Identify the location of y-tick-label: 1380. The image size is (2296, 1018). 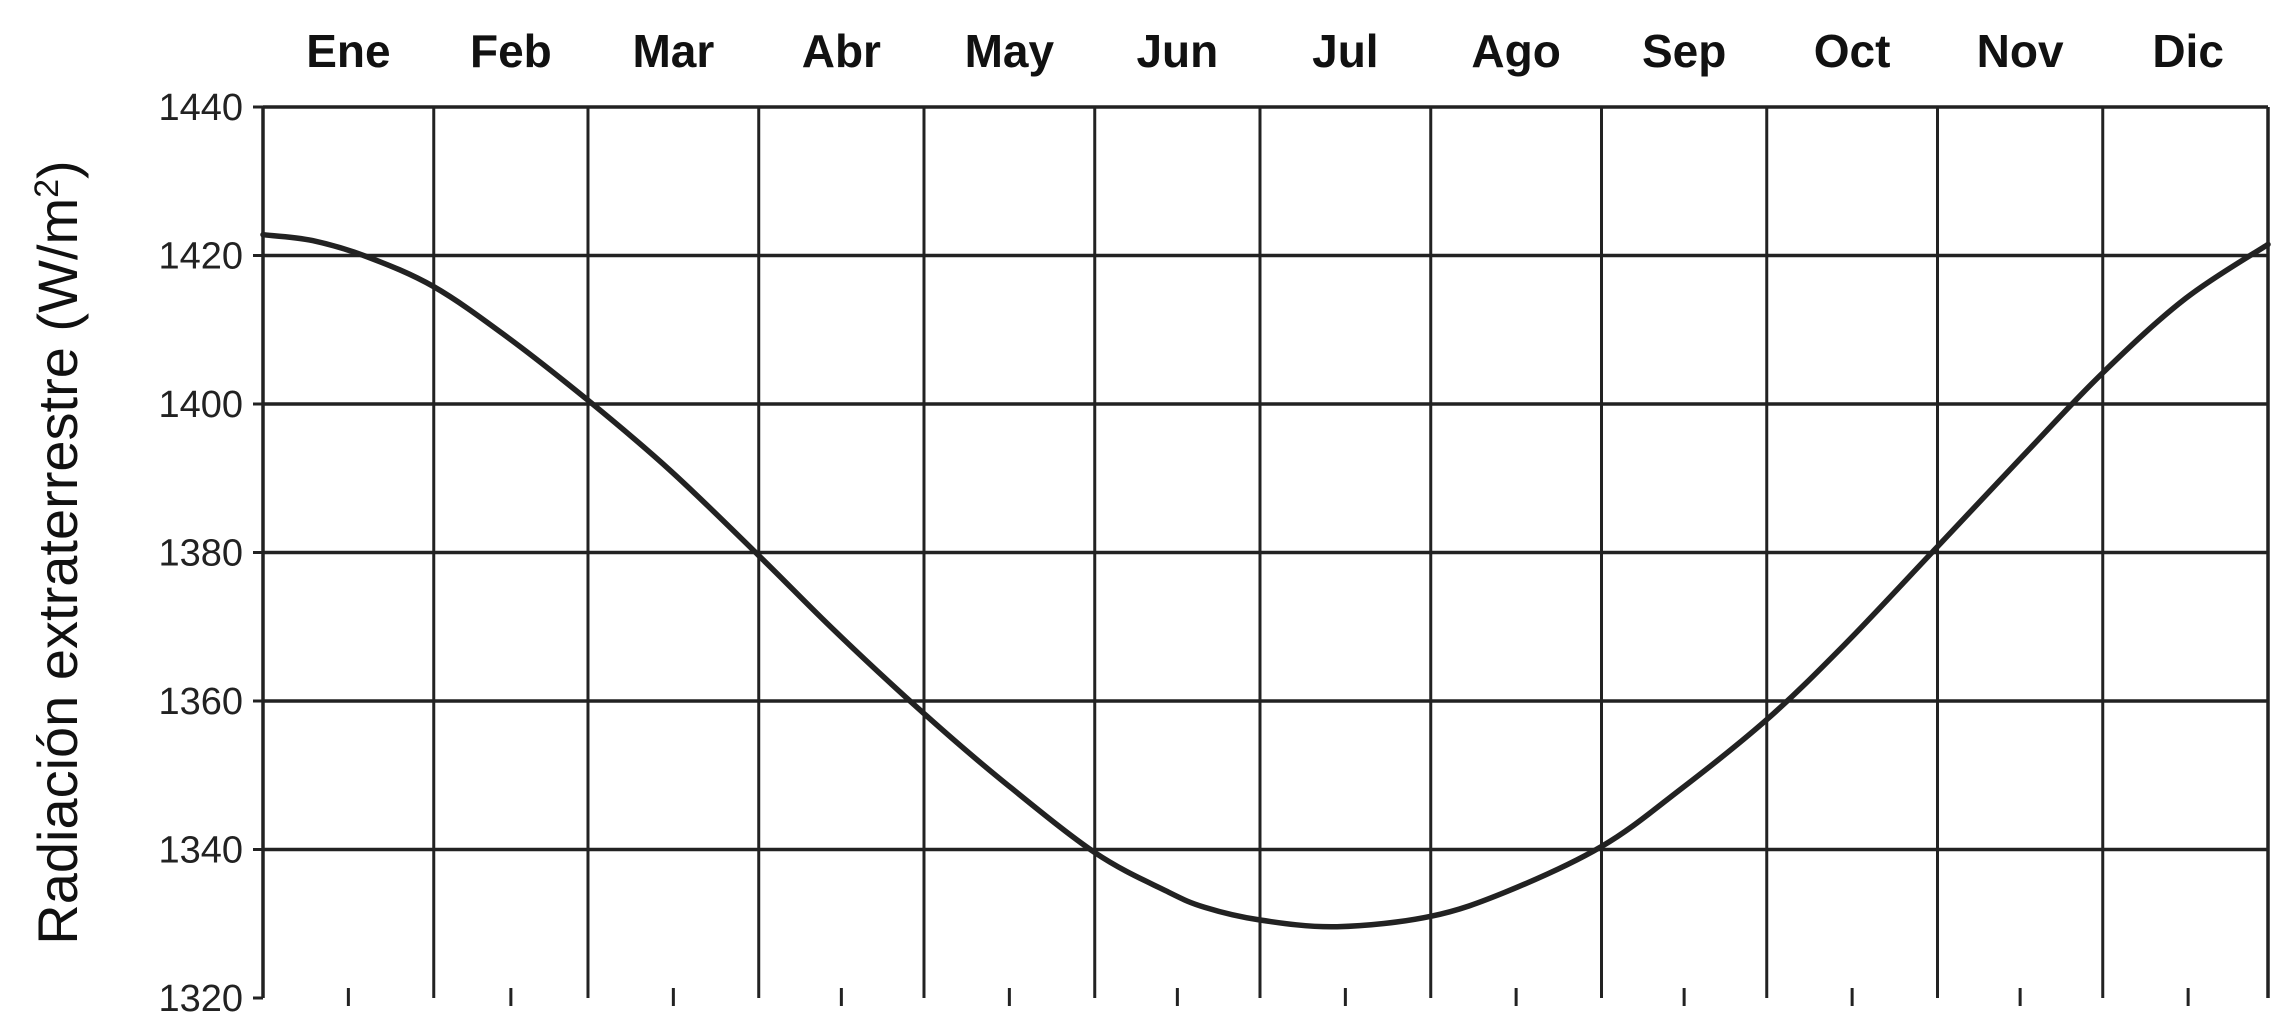
(200, 554).